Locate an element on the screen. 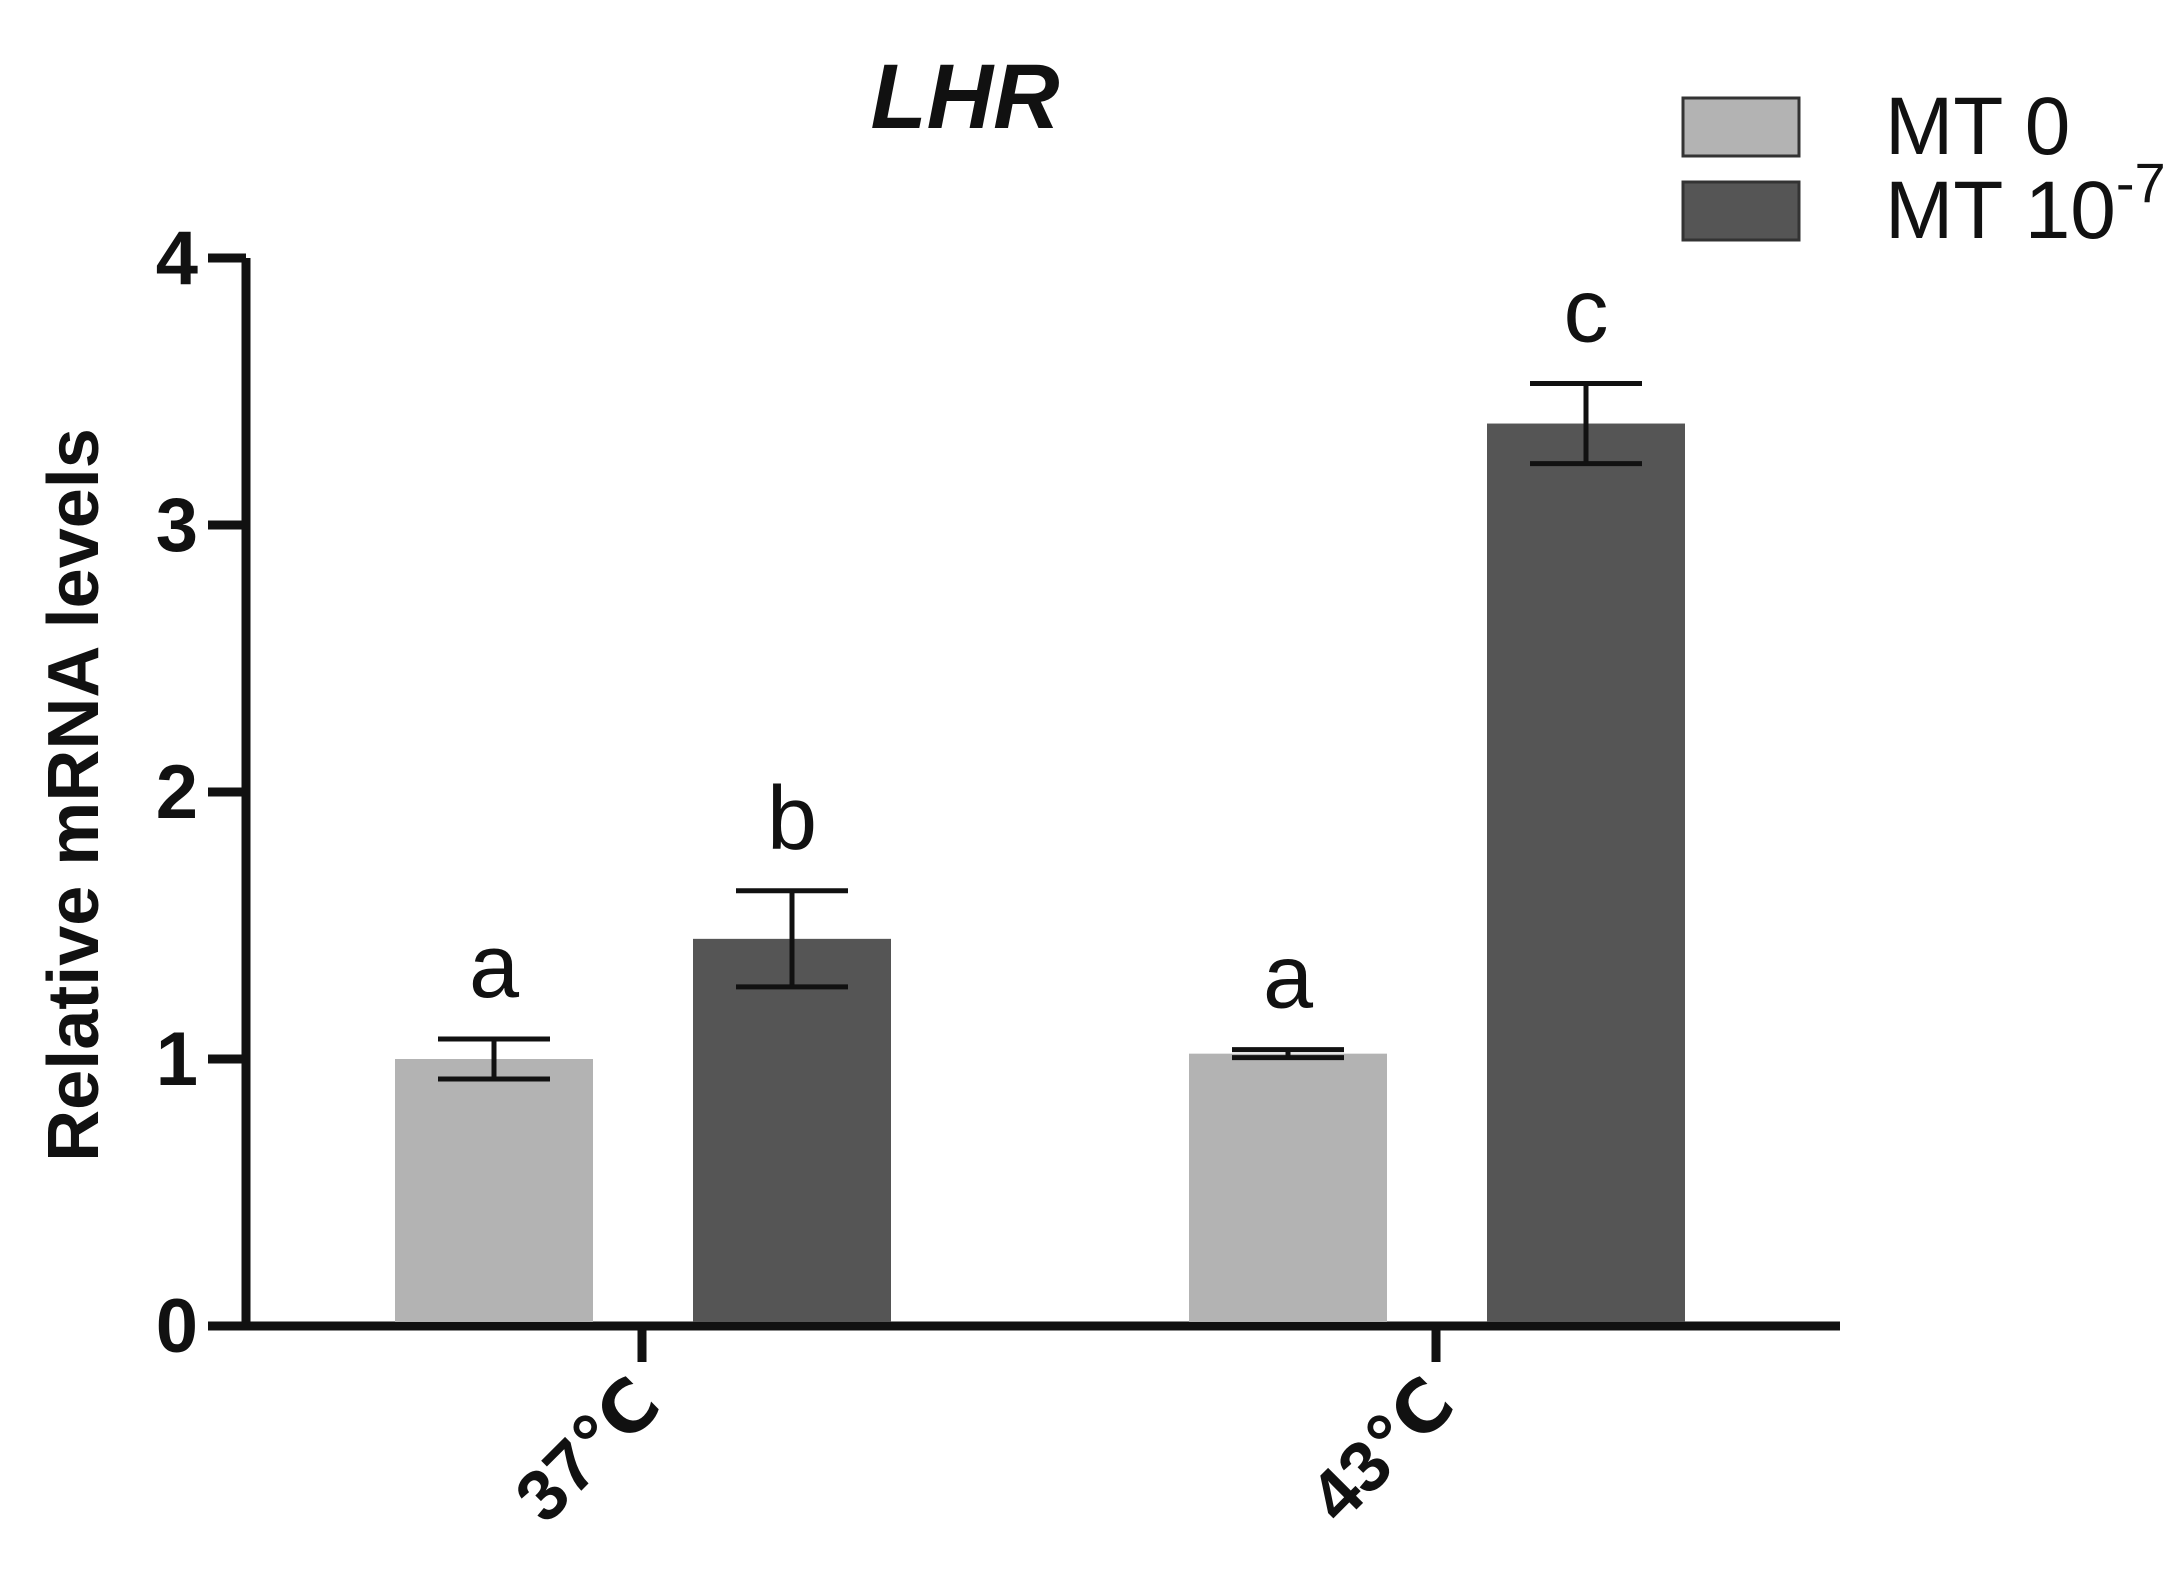 The height and width of the screenshot is (1572, 2180). y-ticks: 0 1 2 3 4 is located at coordinates (201, 792).